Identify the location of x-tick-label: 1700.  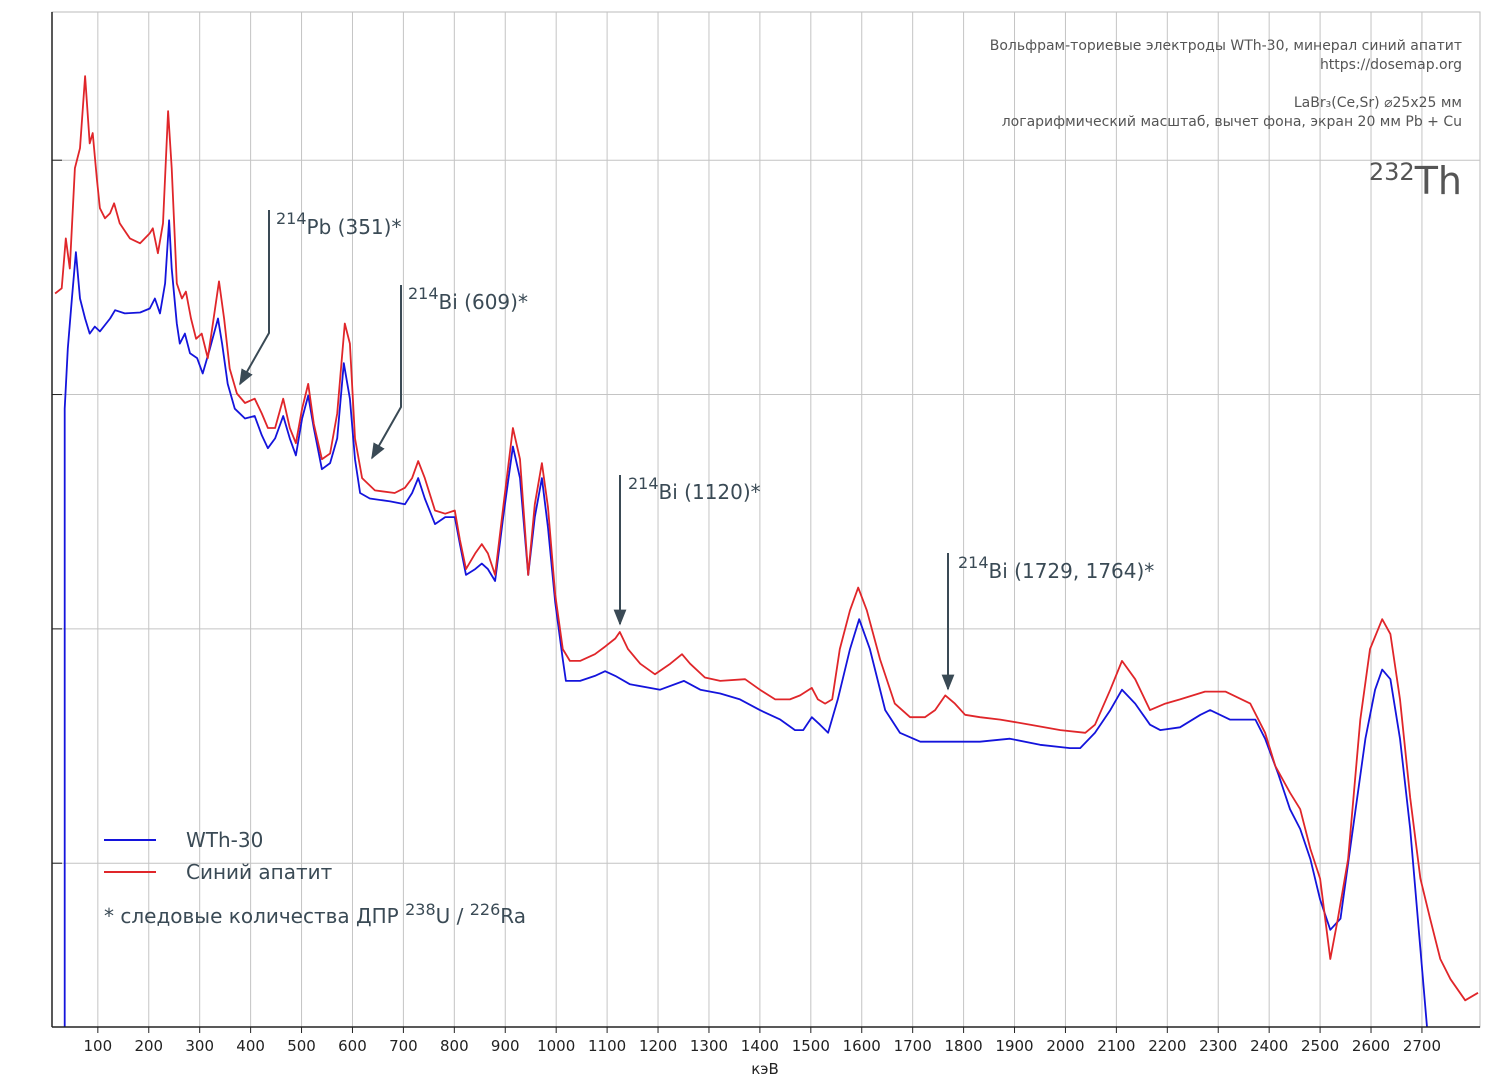
(913, 1046).